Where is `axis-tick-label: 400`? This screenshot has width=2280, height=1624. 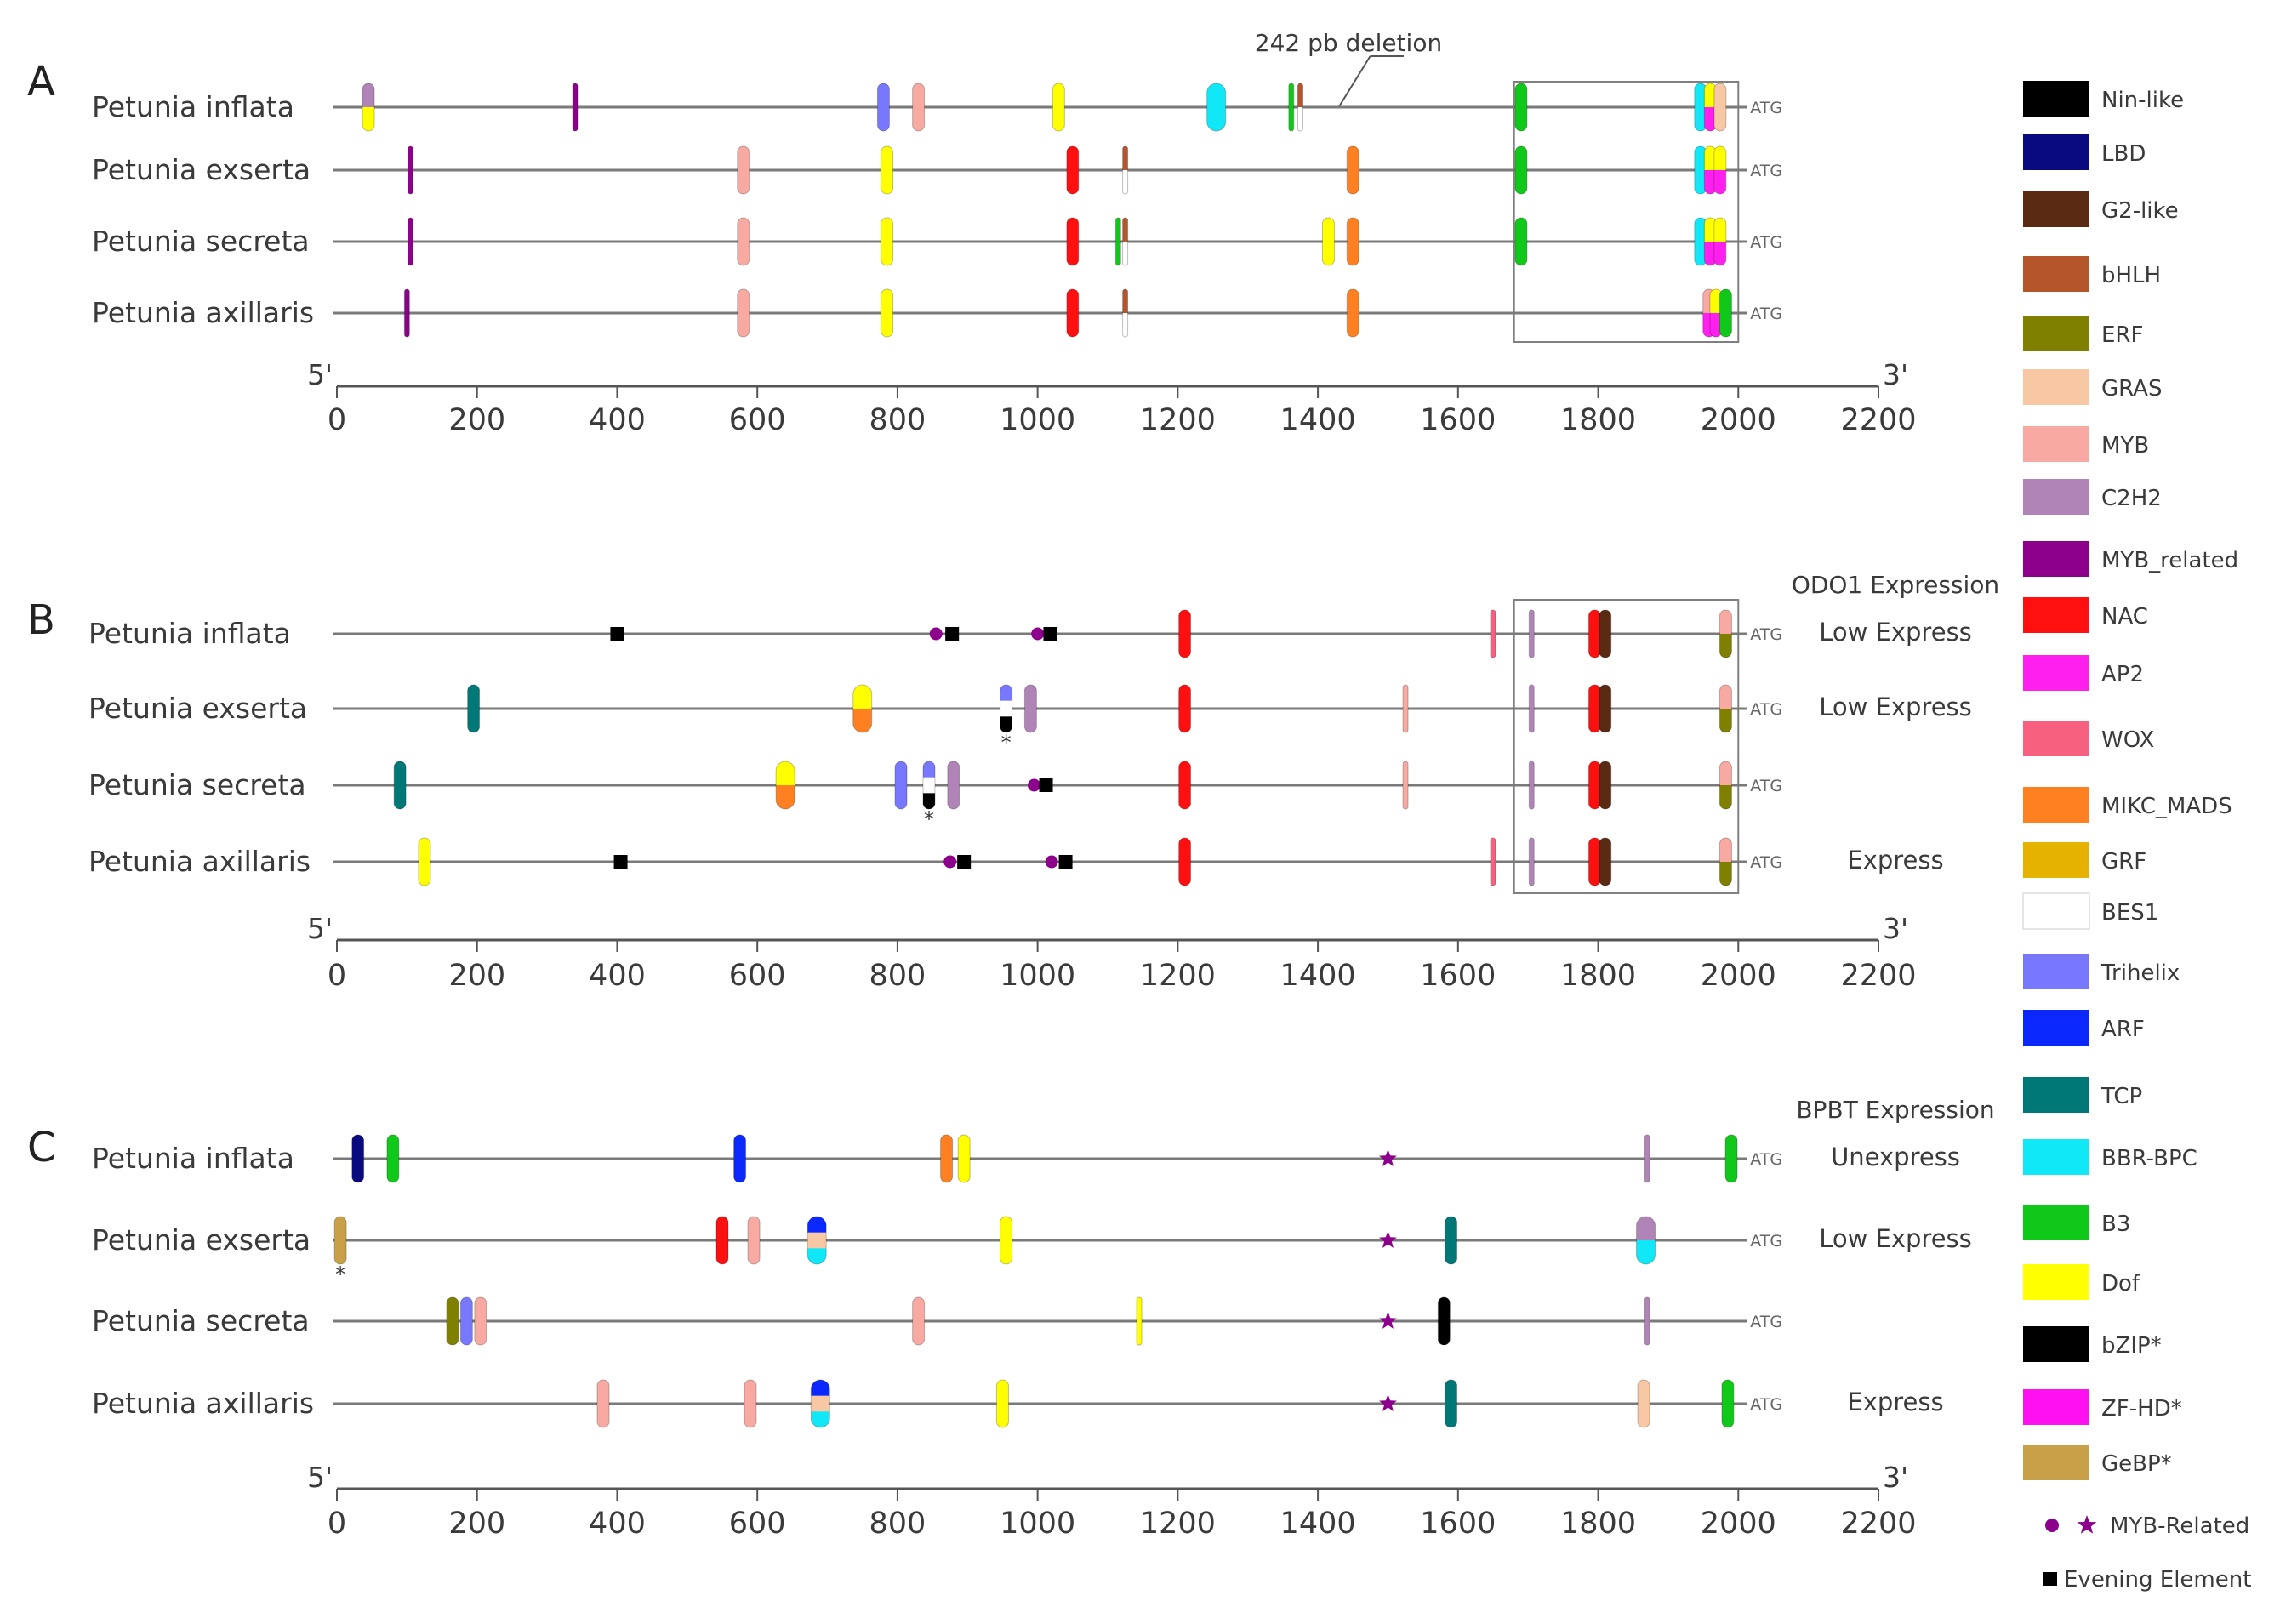
axis-tick-label: 400 is located at coordinates (617, 420).